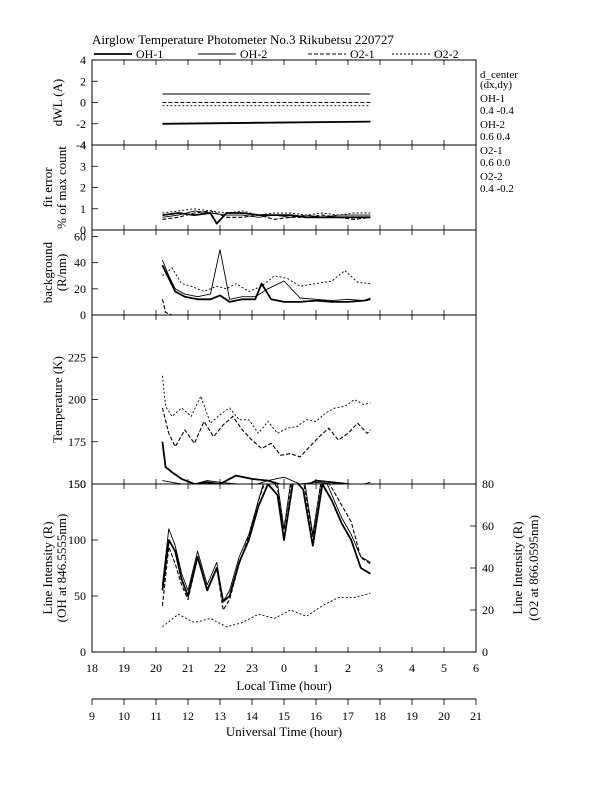 The height and width of the screenshot is (792, 612). Describe the element at coordinates (188, 668) in the screenshot. I see `local-time-tick-label: 21` at that location.